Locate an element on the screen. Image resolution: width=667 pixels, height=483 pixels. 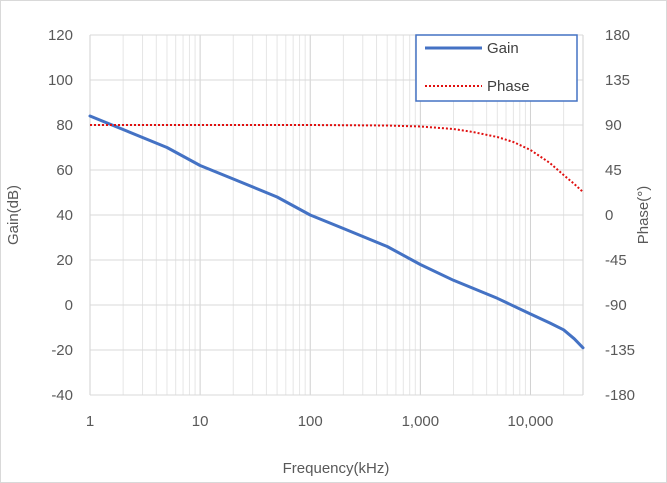
x-tick-label: 10,000 is located at coordinates (531, 421).